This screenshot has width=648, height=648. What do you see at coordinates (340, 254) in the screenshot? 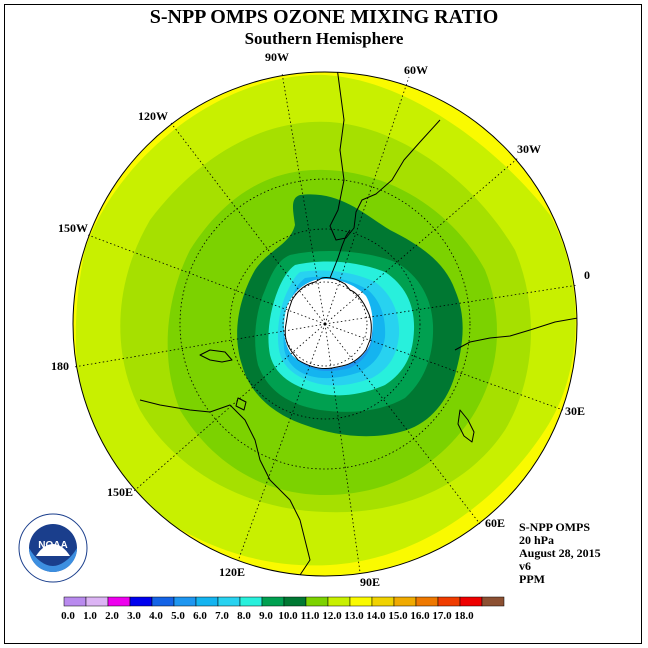
I see `antarctic-peninsula-coastline` at bounding box center [340, 254].